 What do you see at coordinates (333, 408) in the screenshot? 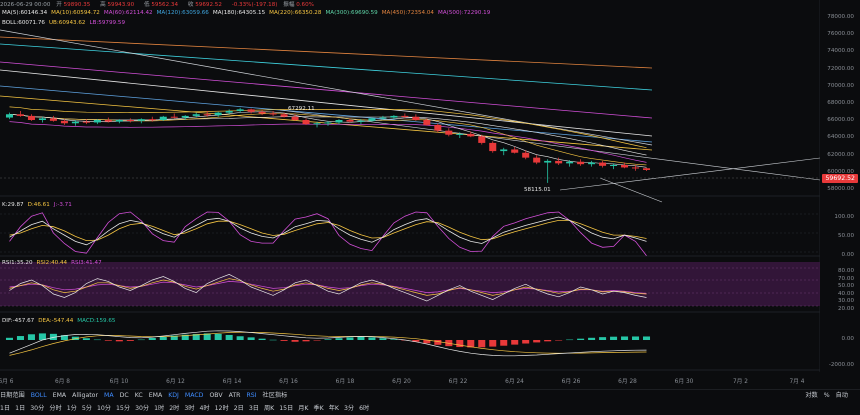
I see `interval-button: 年K` at bounding box center [333, 408].